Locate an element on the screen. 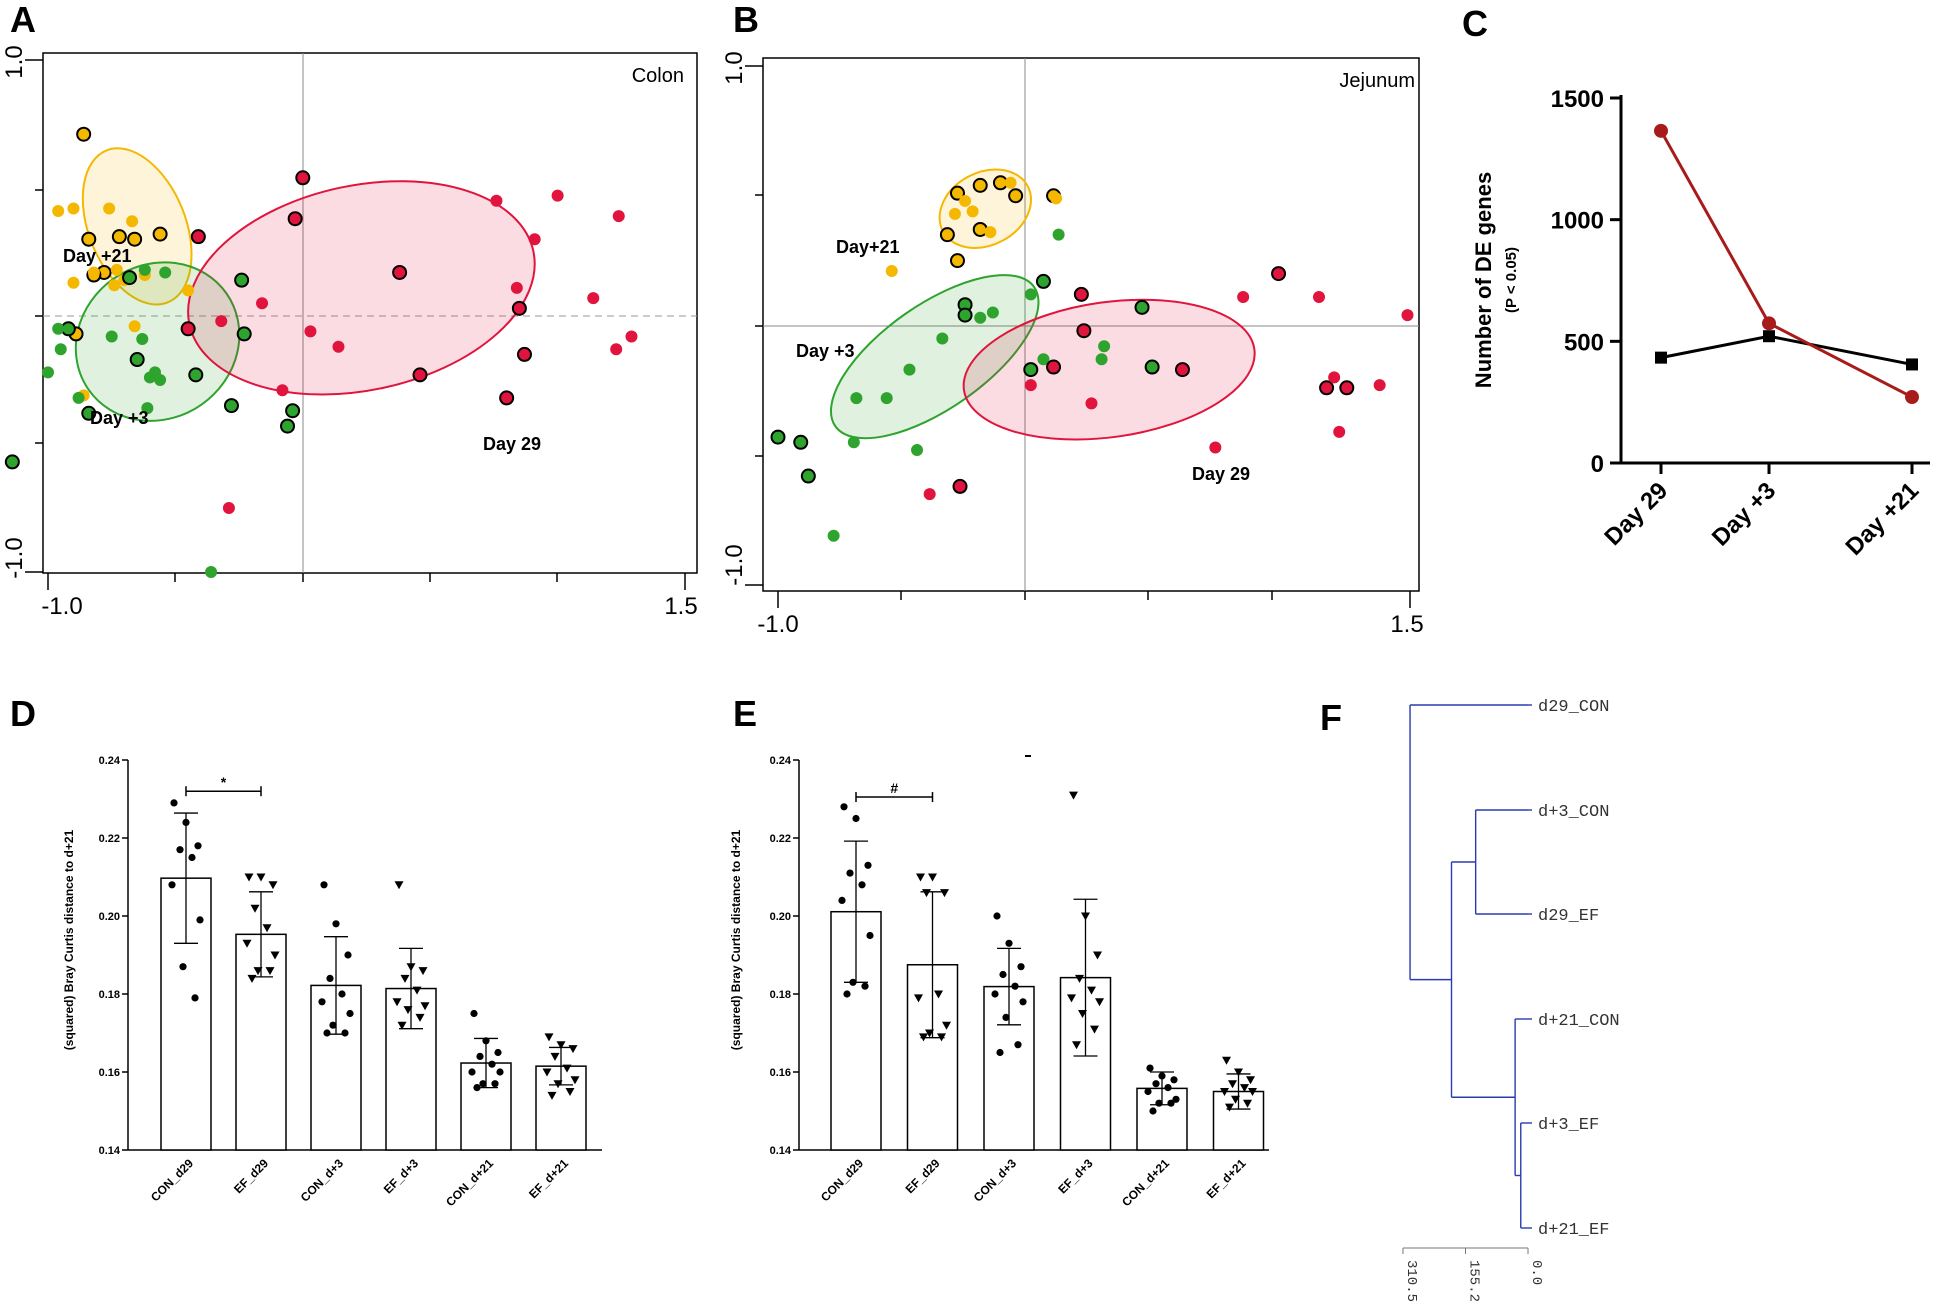  panel-d-xtick-label-0: CON_d29 is located at coordinates (172, 1180).